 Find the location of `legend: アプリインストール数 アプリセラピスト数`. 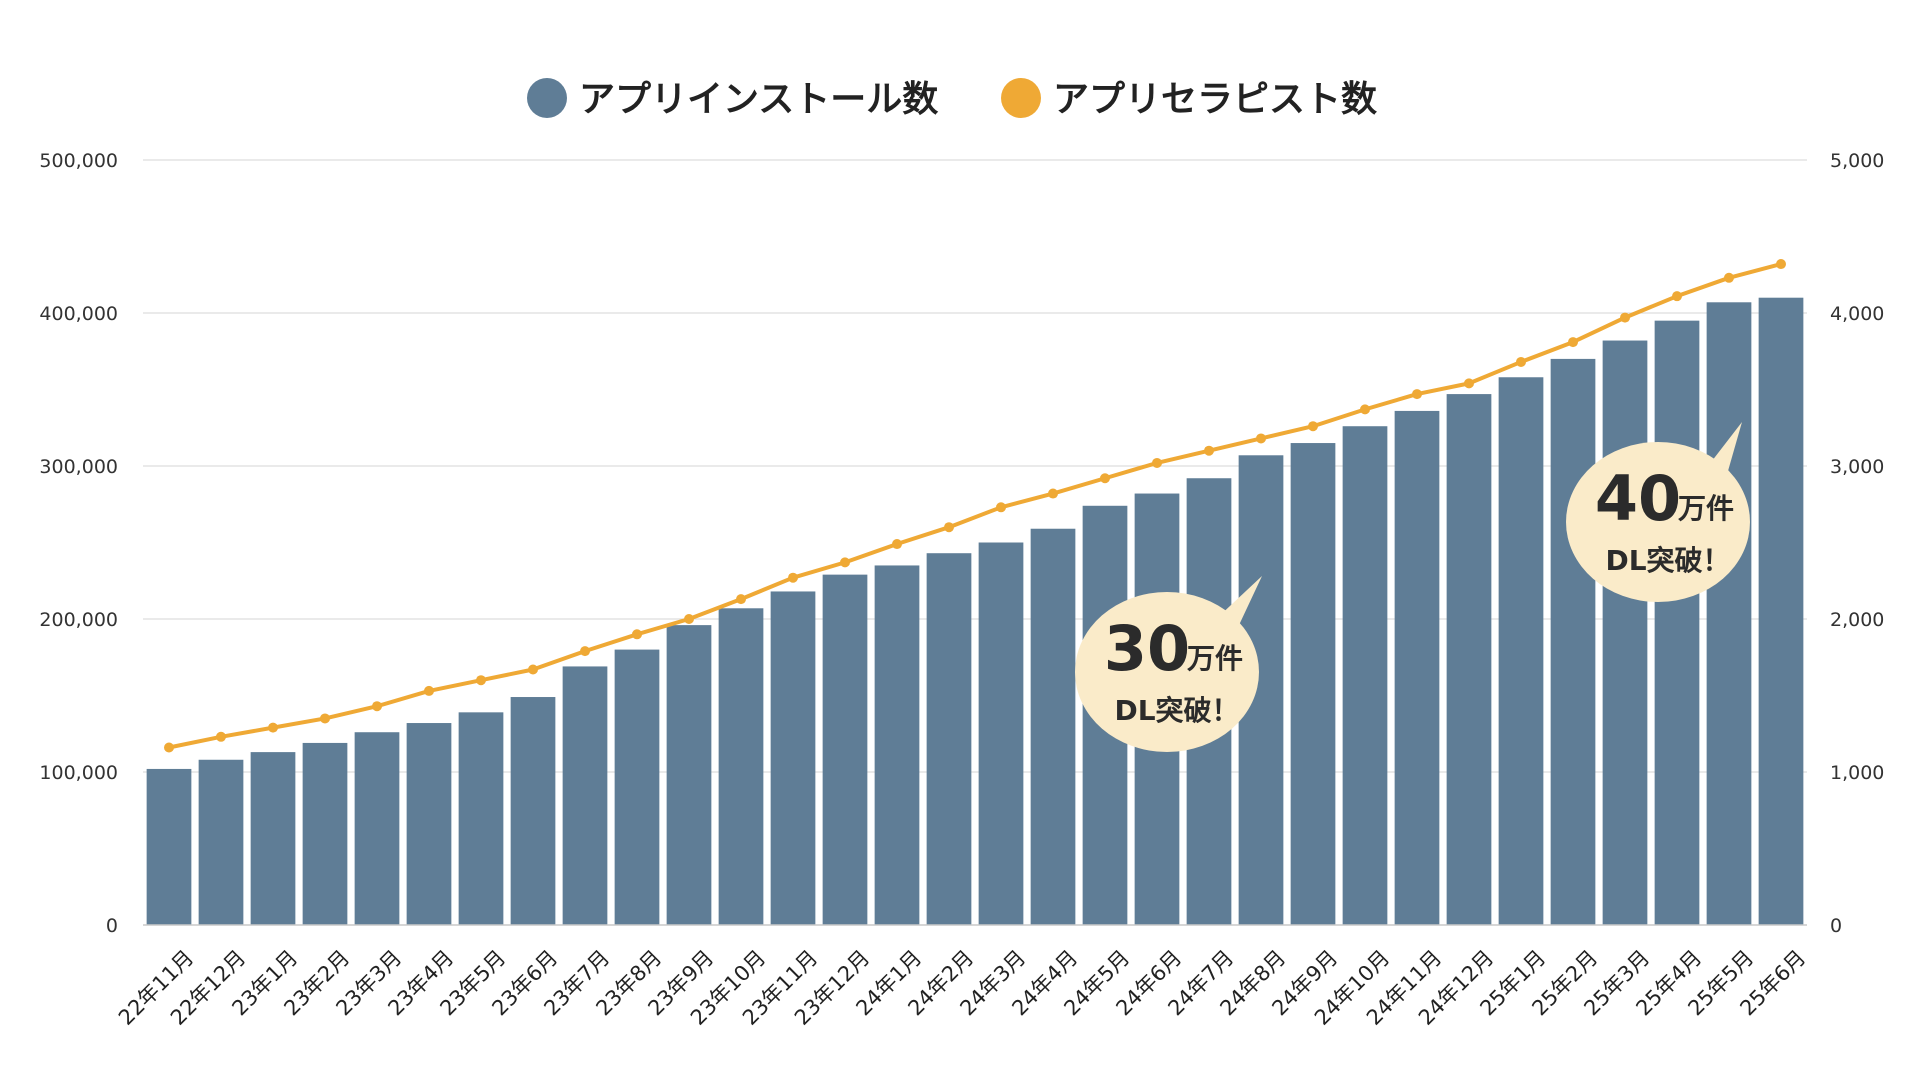

legend: アプリインストール数 アプリセラピスト数 is located at coordinates (952, 99).